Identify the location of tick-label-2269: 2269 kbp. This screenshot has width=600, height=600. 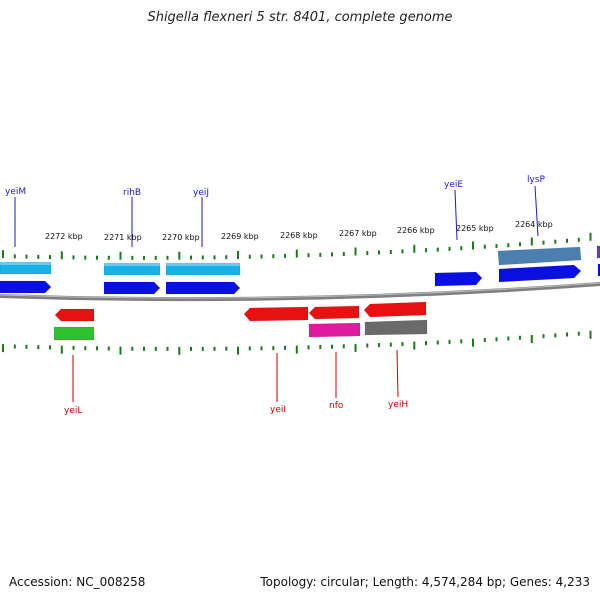
(240, 236).